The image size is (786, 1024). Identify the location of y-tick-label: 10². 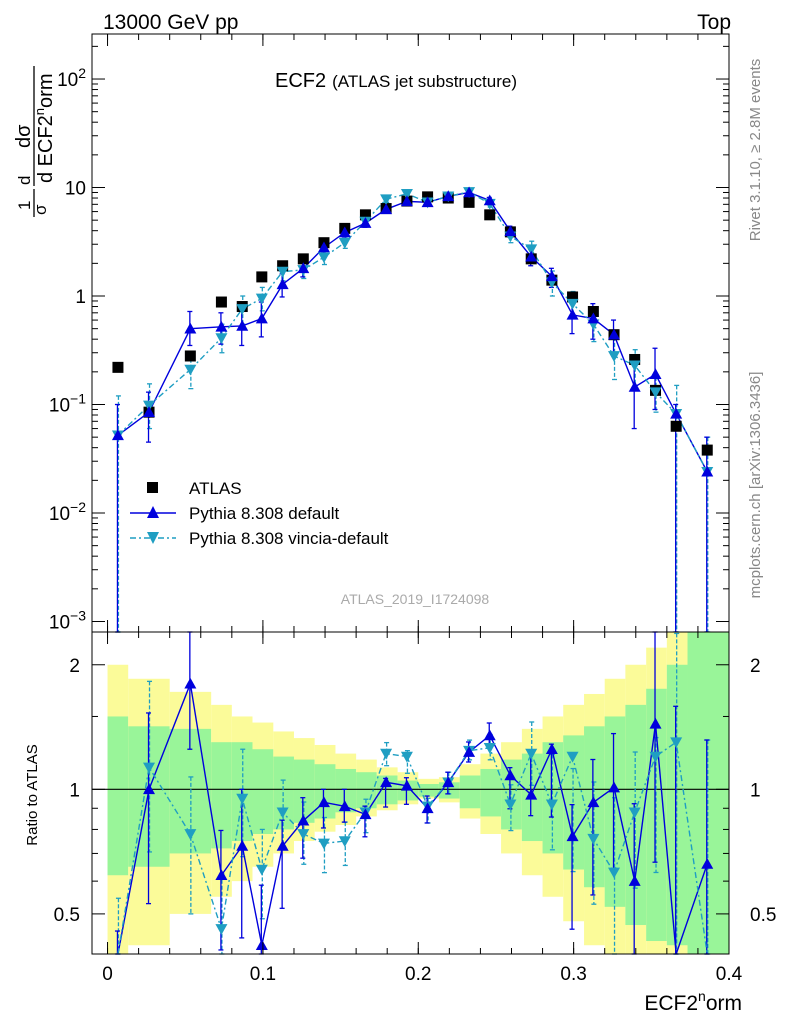
(71, 78).